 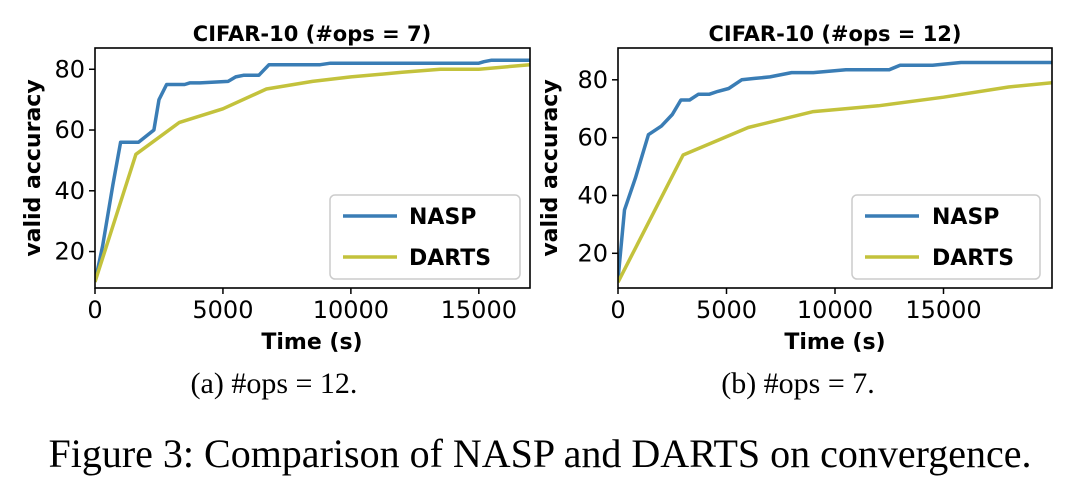 I want to click on subcaption: (a) #ops = 12., so click(x=274, y=383).